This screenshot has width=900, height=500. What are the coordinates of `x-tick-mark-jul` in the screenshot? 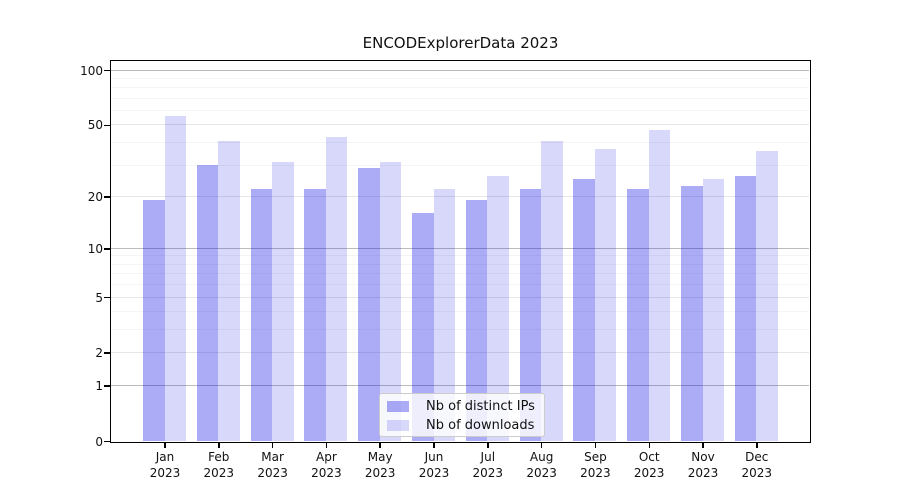 It's located at (488, 445).